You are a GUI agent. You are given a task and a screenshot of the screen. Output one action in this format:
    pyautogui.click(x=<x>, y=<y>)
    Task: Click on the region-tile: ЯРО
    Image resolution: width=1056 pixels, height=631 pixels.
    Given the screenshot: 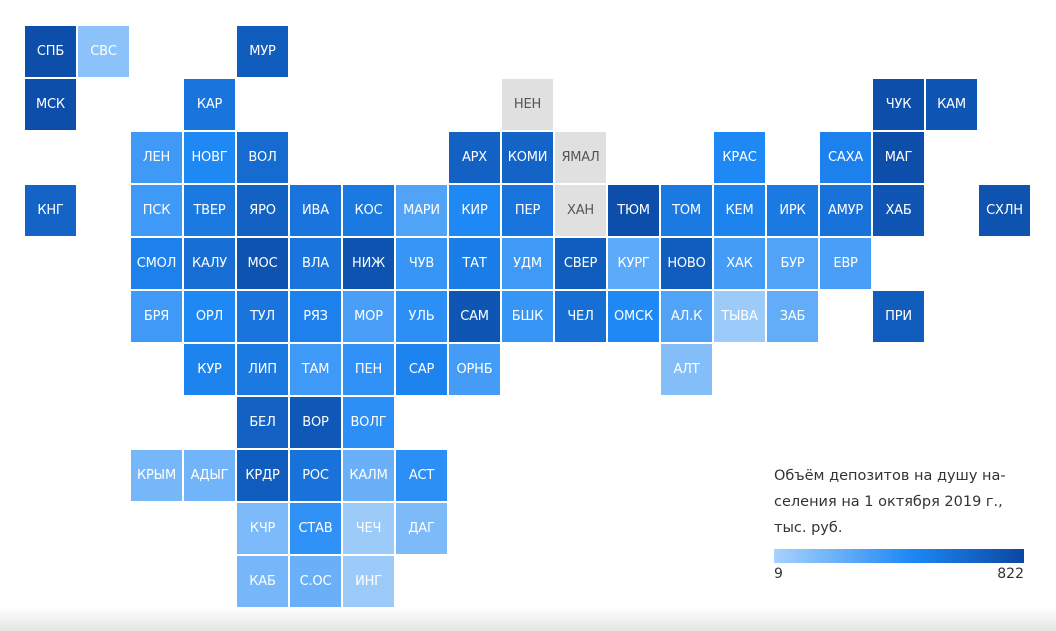 What is the action you would take?
    pyautogui.click(x=262, y=210)
    